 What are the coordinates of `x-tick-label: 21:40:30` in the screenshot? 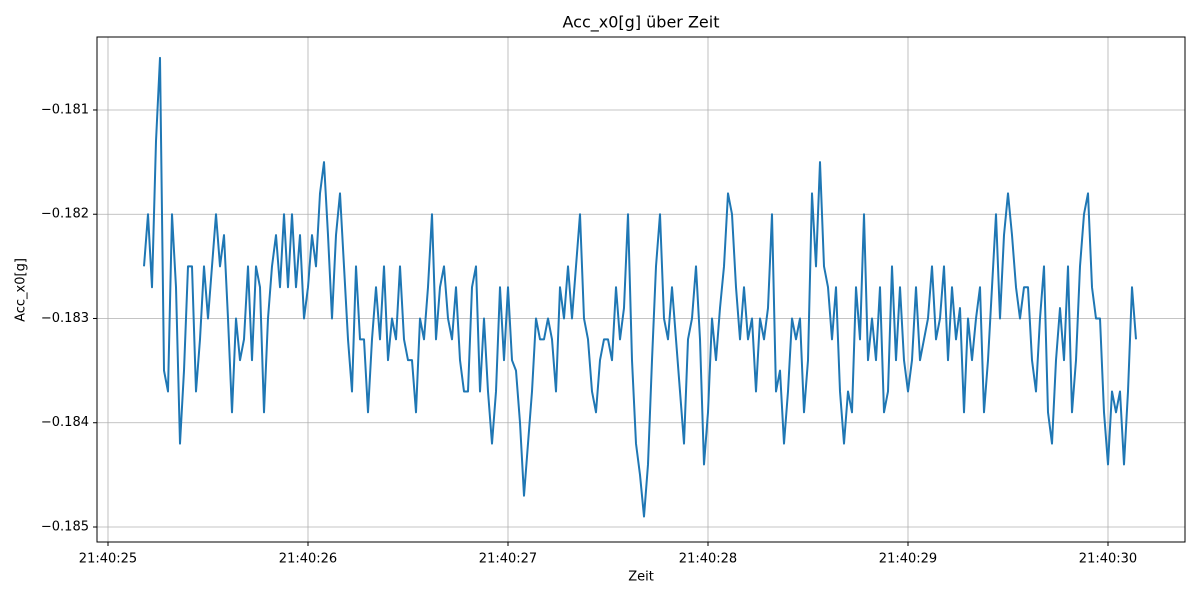 It's located at (1108, 559).